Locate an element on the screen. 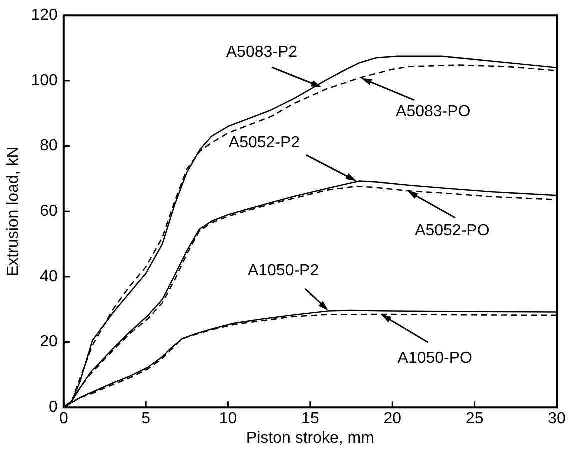 The width and height of the screenshot is (577, 450). y-tick-label: 0 is located at coordinates (53, 407).